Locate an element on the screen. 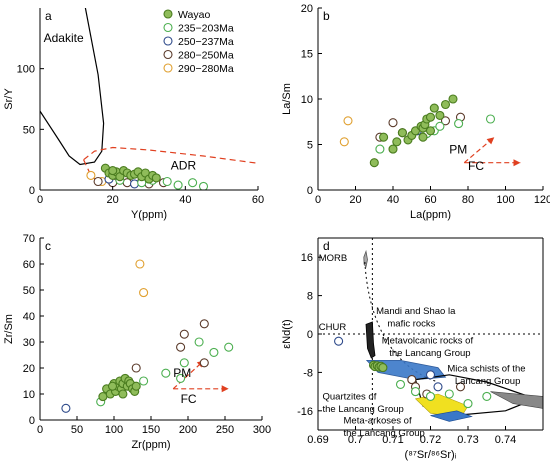  x-tick-label: 80 is located at coordinates (468, 200).